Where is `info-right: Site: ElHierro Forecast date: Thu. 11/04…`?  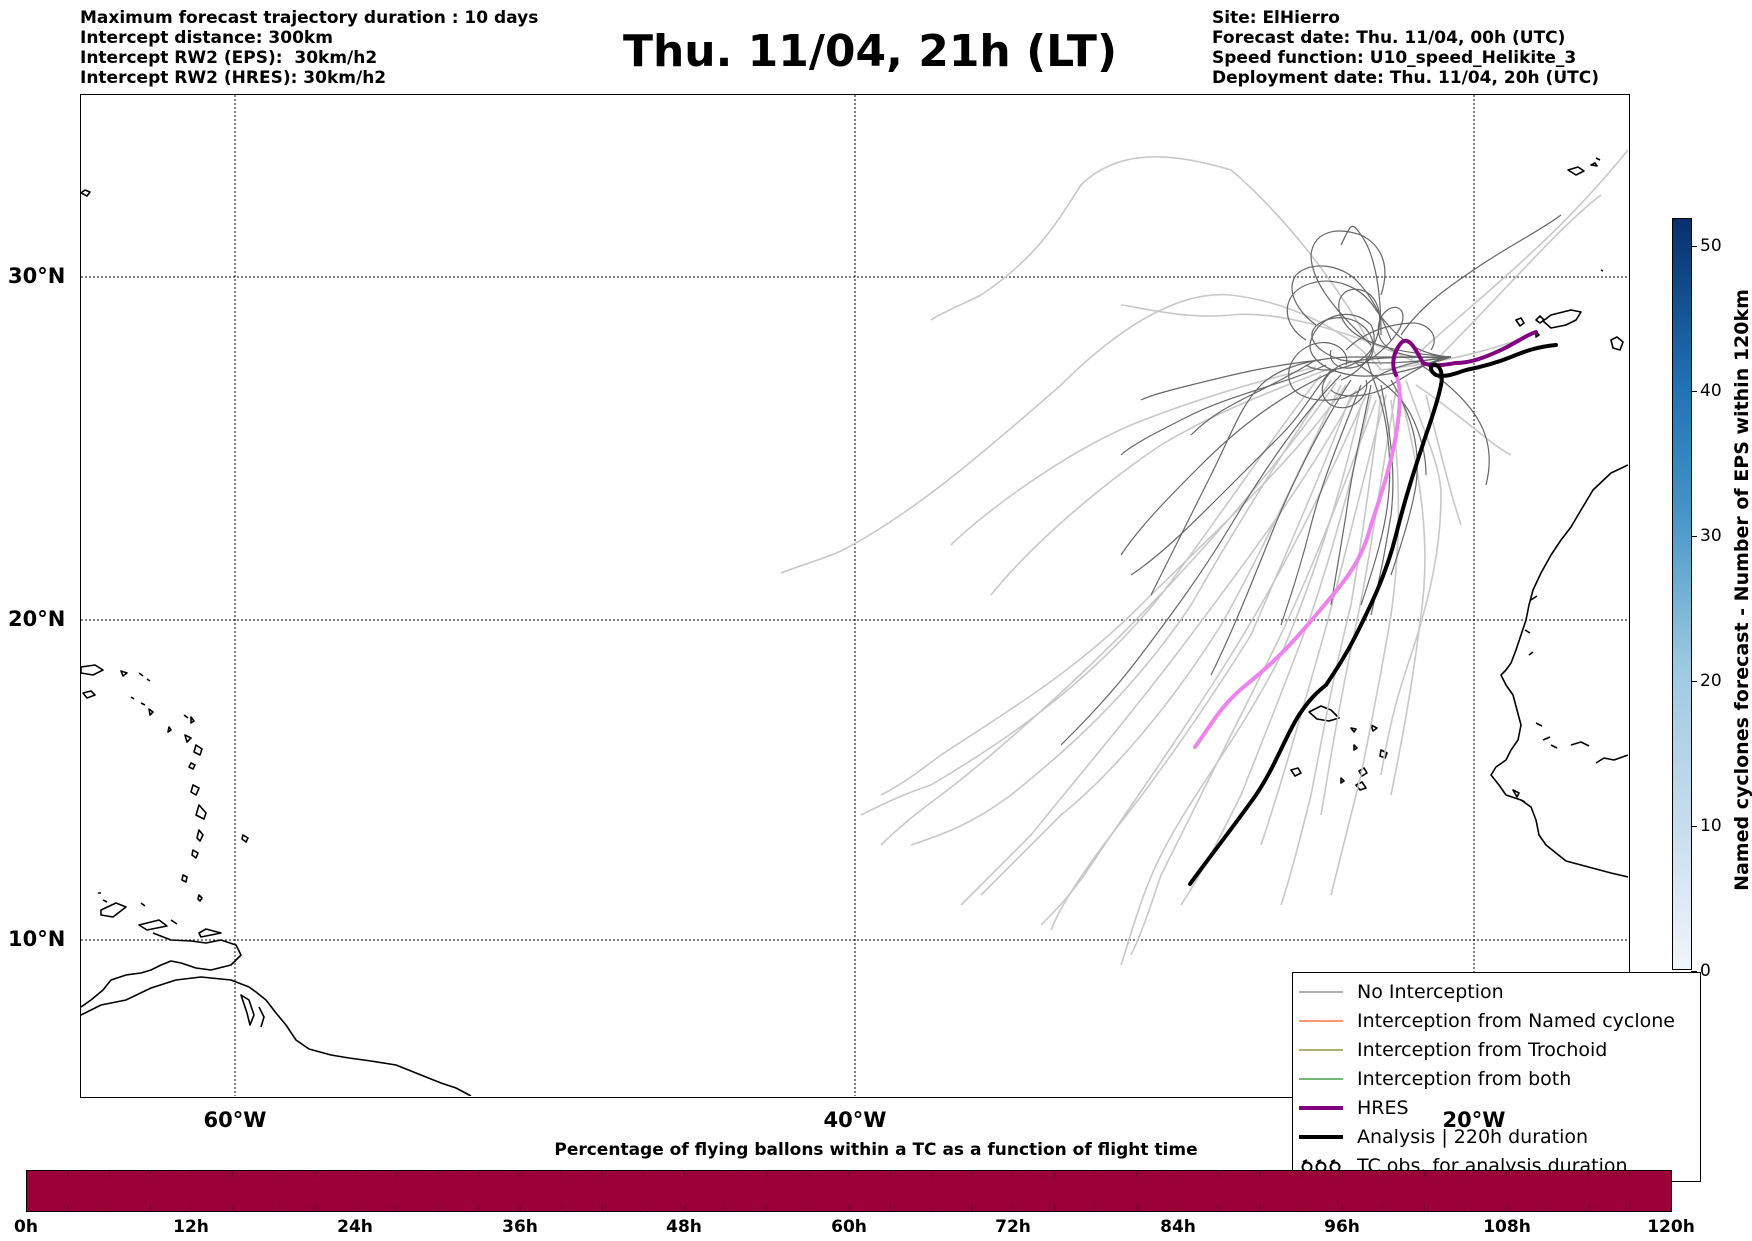 info-right: Site: ElHierro Forecast date: Thu. 11/04… is located at coordinates (1405, 48).